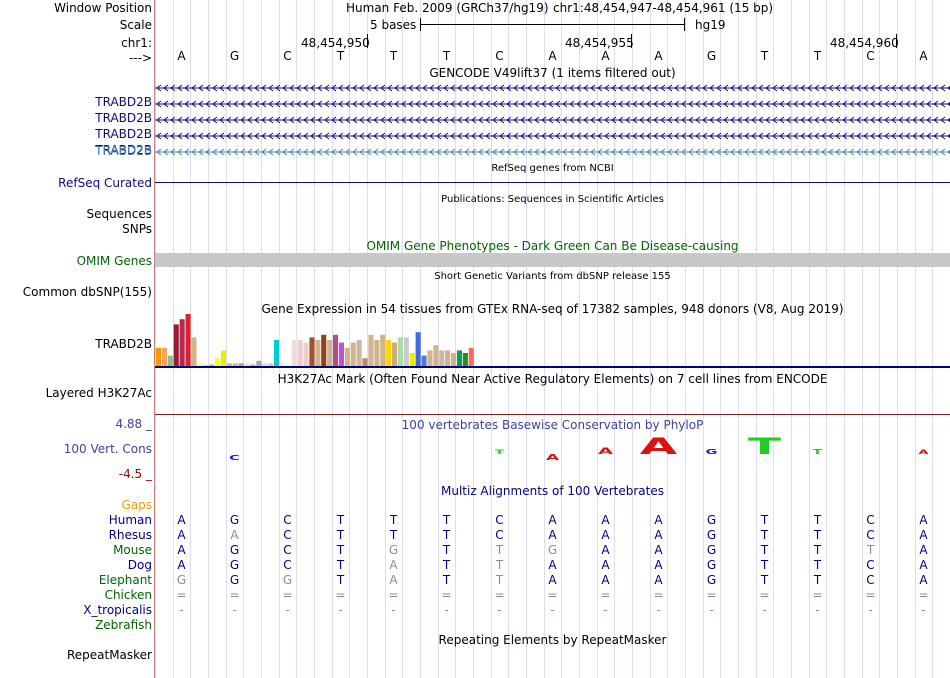  What do you see at coordinates (125, 580) in the screenshot?
I see `species-label: Elephant` at bounding box center [125, 580].